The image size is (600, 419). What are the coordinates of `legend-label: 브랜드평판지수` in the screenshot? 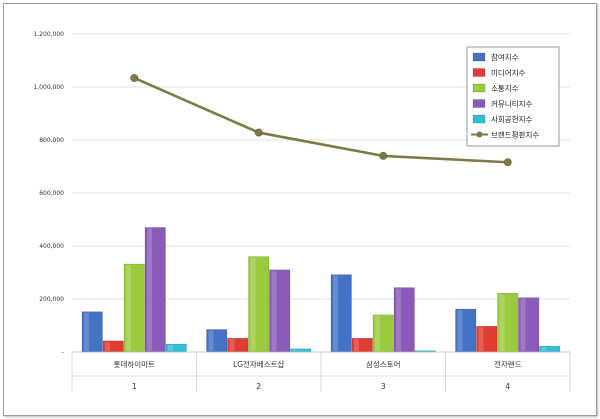 It's located at (515, 135).